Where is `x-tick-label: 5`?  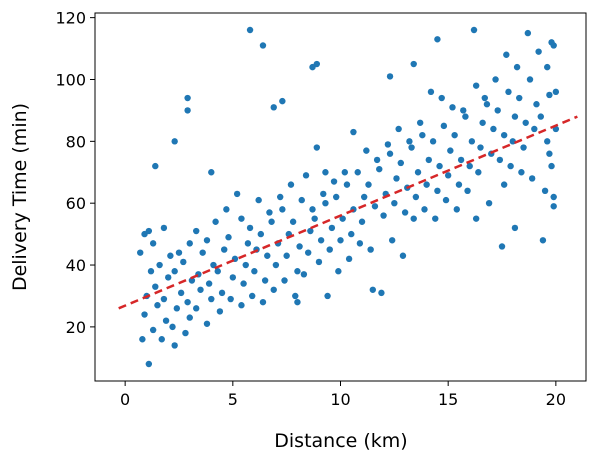
x-tick-label: 5 is located at coordinates (233, 399).